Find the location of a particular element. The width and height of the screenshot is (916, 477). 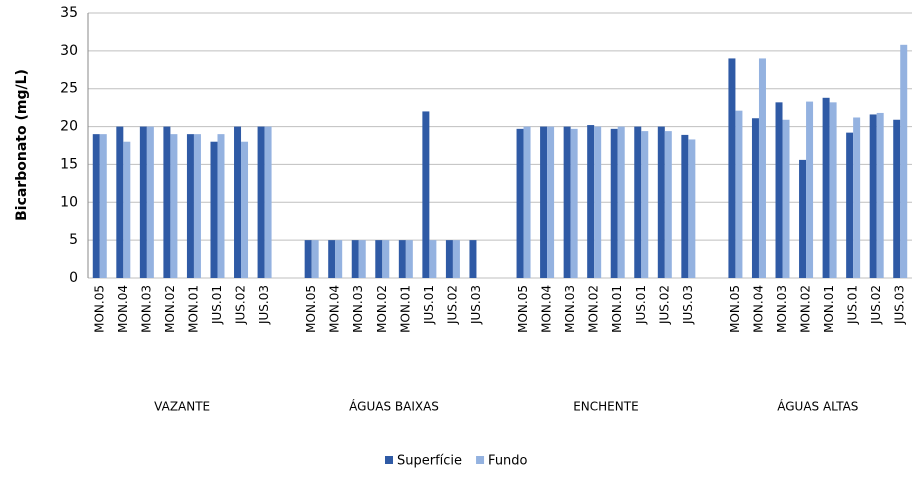

y-tick-label: 5 is located at coordinates (73, 240).